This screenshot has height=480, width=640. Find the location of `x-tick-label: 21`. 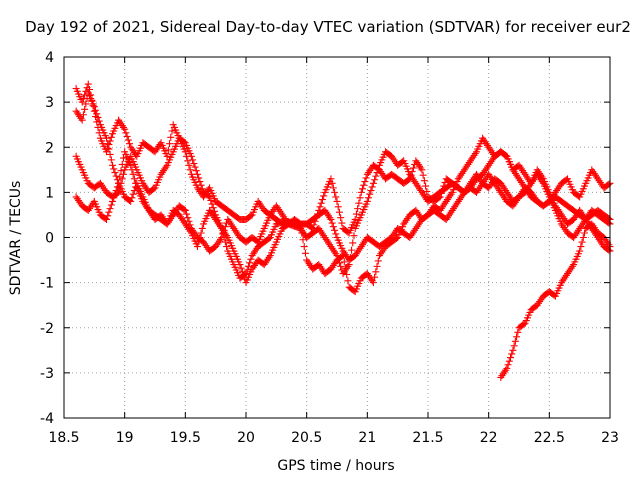

x-tick-label: 21 is located at coordinates (367, 438).